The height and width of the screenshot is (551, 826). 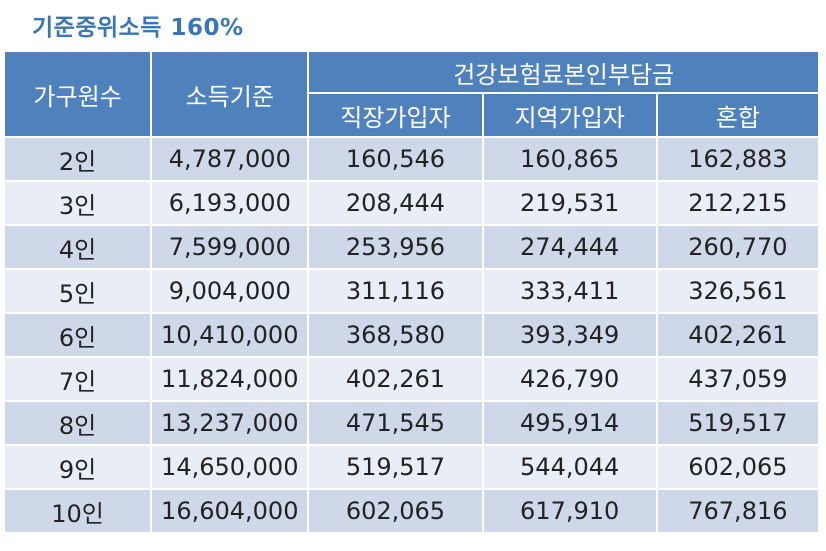 I want to click on cell-regional: 617,910, so click(x=569, y=511).